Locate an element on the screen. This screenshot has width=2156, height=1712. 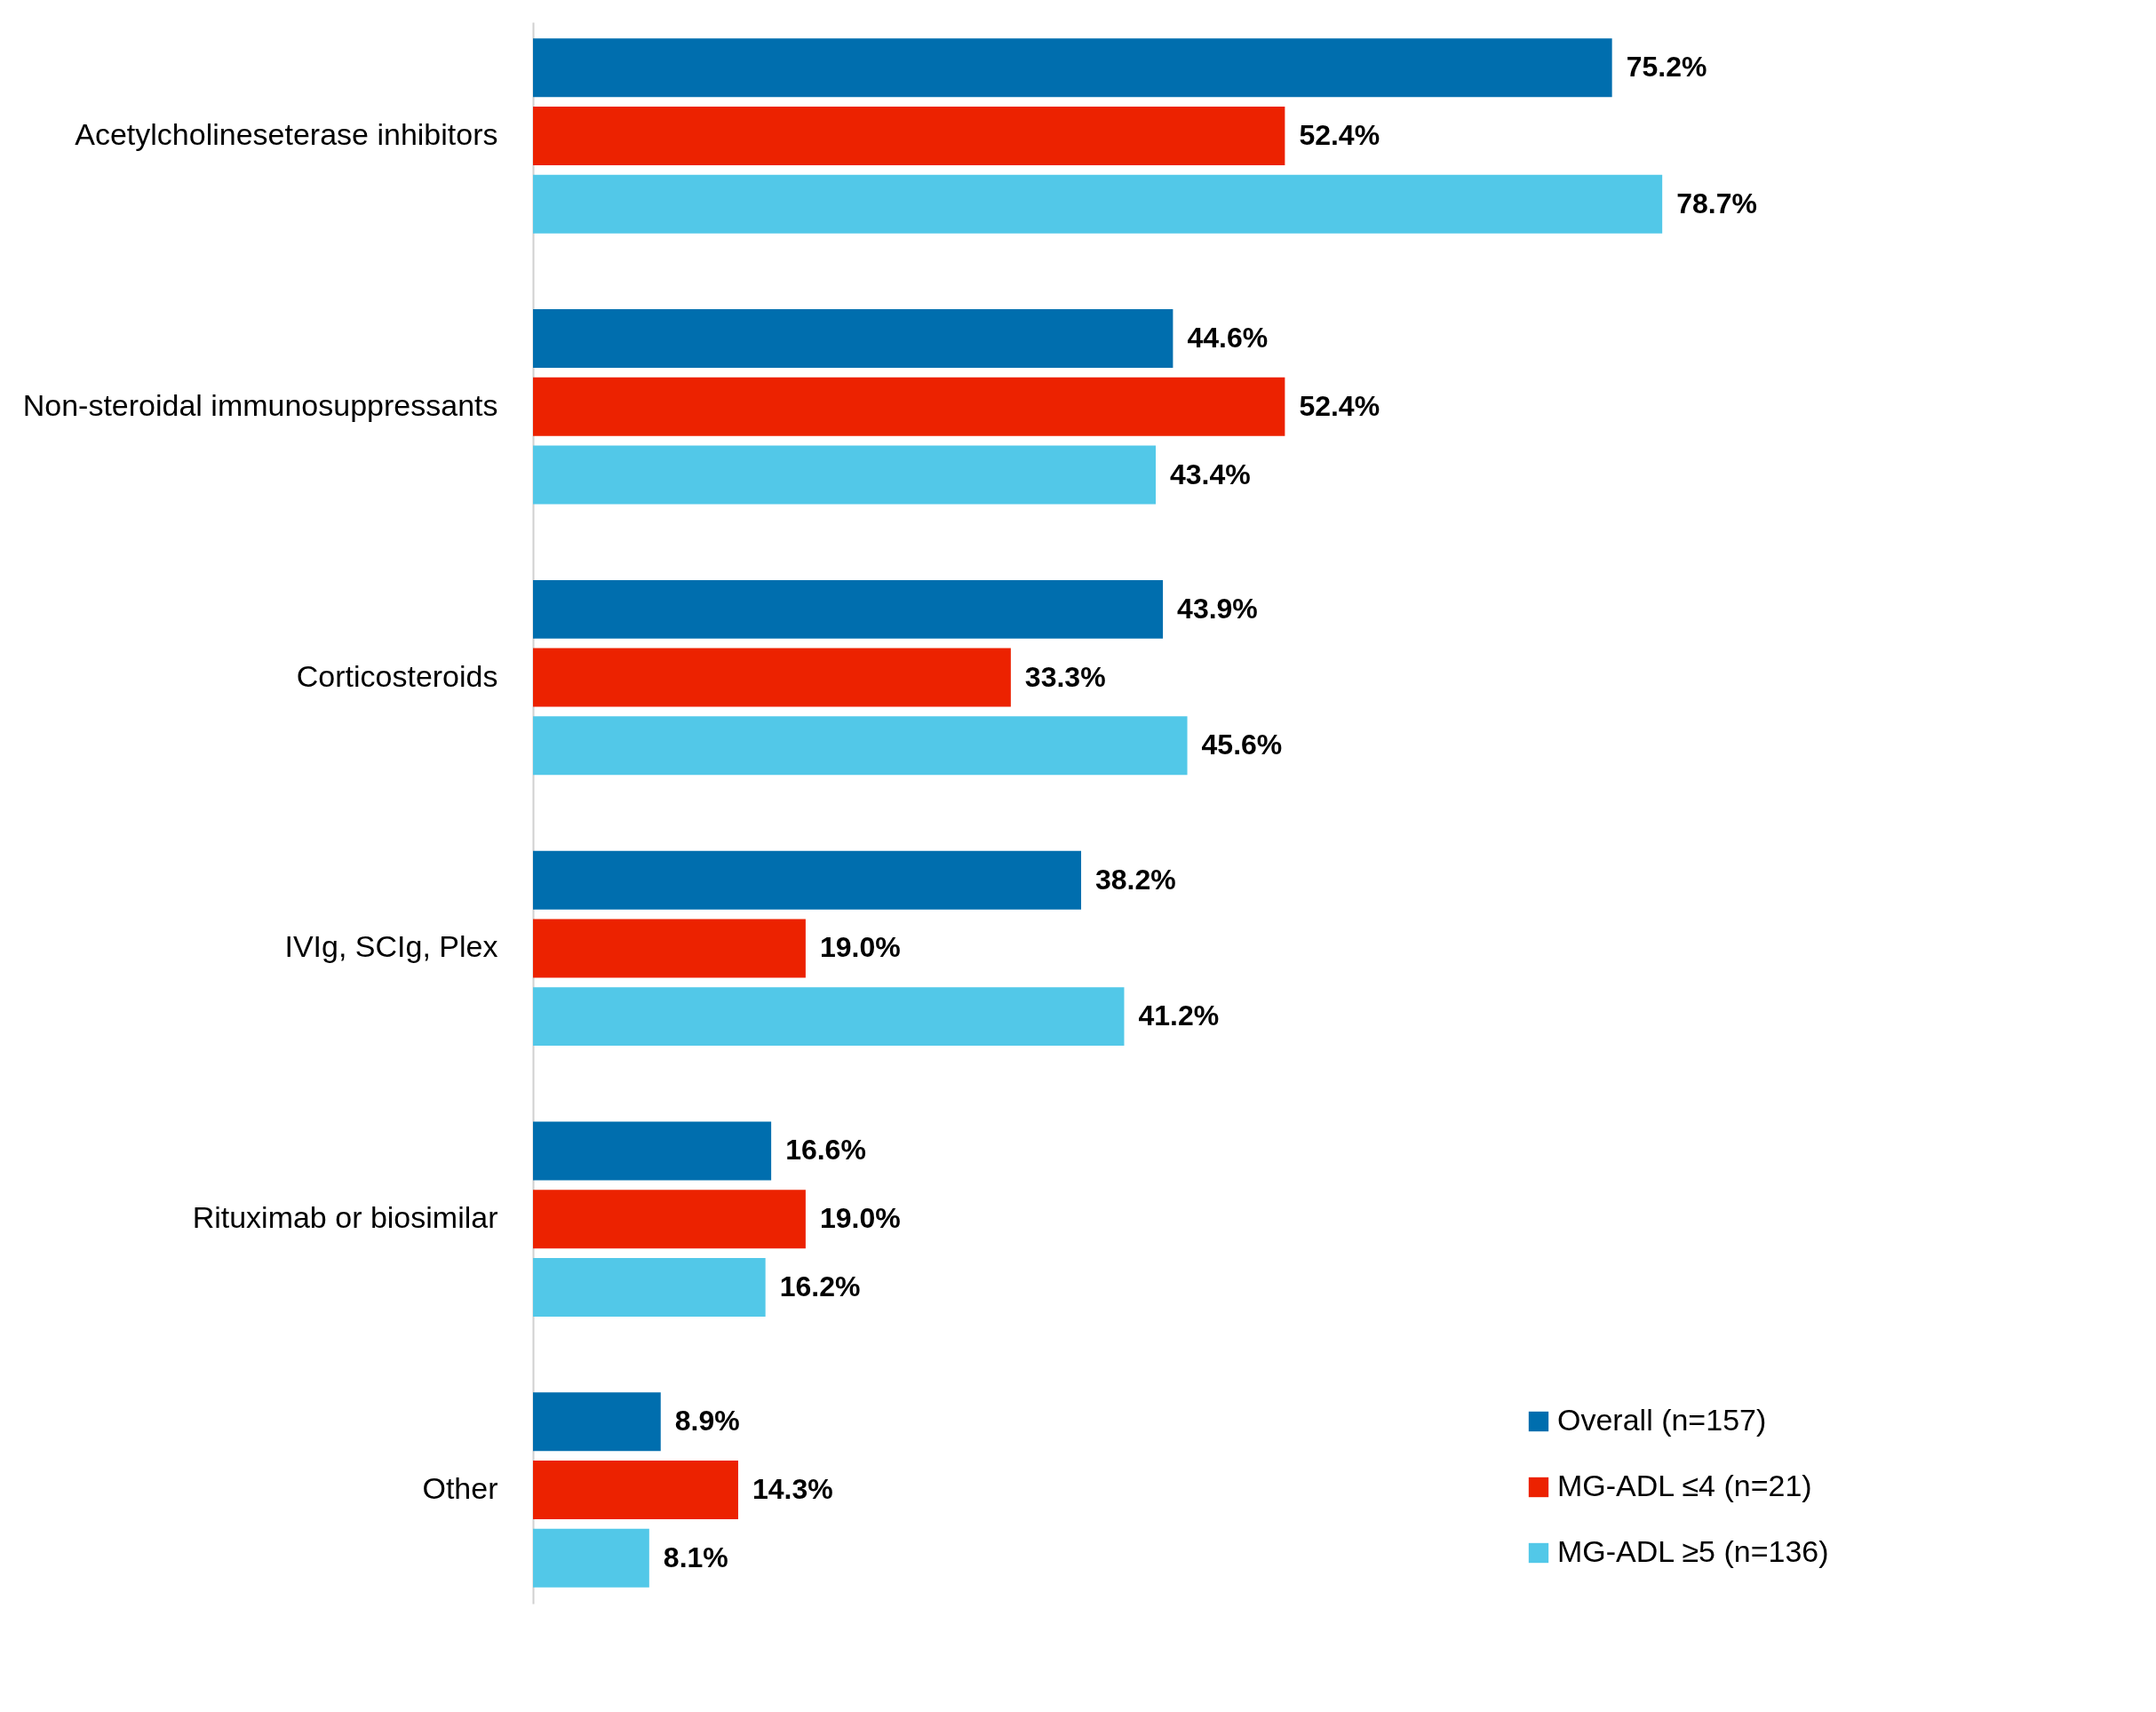
data-label: 8.9% is located at coordinates (707, 1421).